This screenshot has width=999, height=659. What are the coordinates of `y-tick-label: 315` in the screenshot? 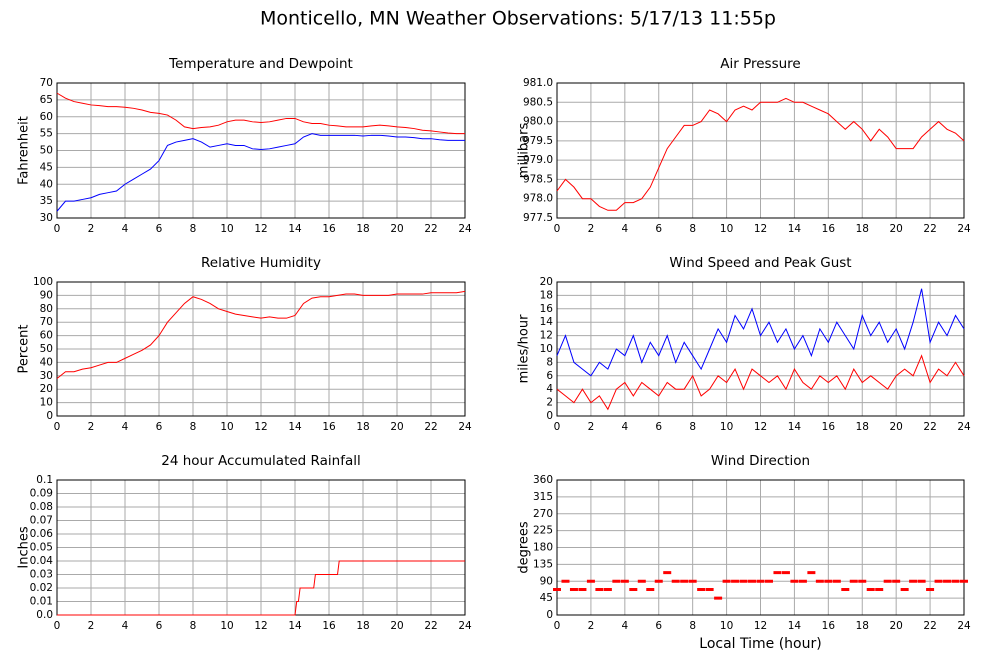 It's located at (543, 497).